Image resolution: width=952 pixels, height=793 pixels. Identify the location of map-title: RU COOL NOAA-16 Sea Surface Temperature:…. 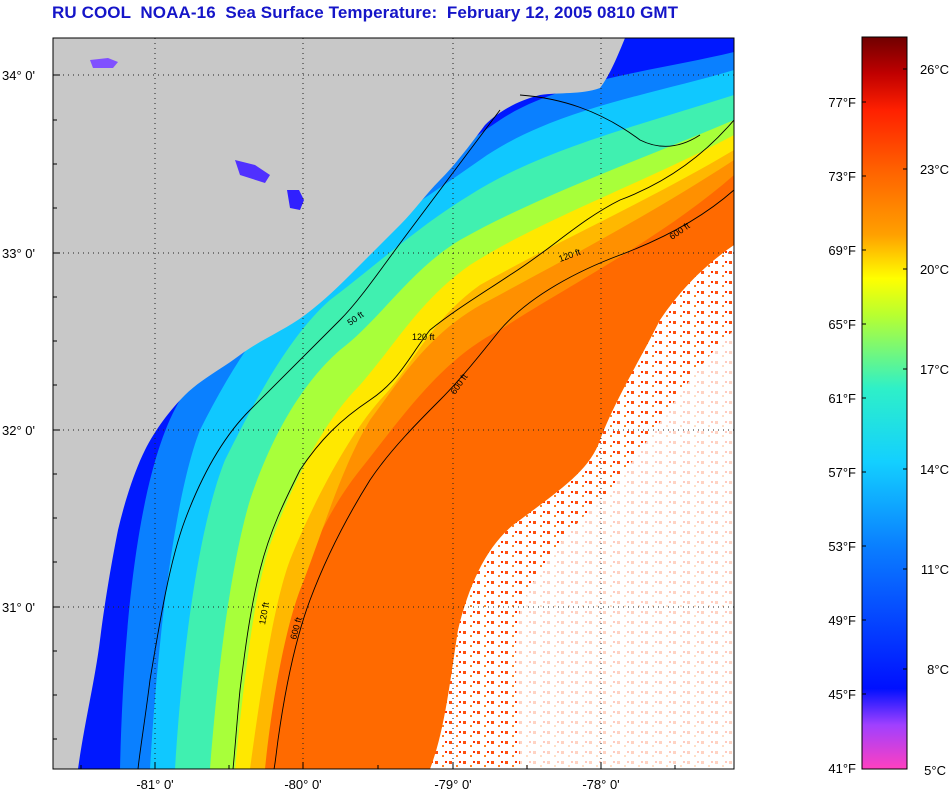
(365, 12).